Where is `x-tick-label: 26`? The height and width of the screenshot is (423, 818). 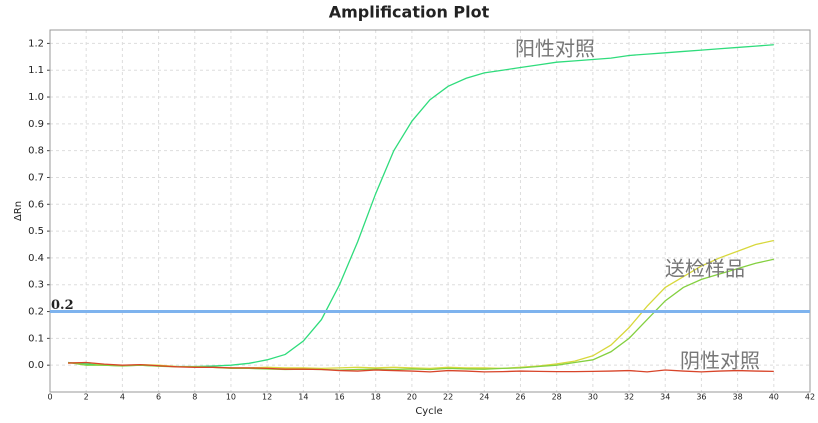 x-tick-label: 26 is located at coordinates (520, 397).